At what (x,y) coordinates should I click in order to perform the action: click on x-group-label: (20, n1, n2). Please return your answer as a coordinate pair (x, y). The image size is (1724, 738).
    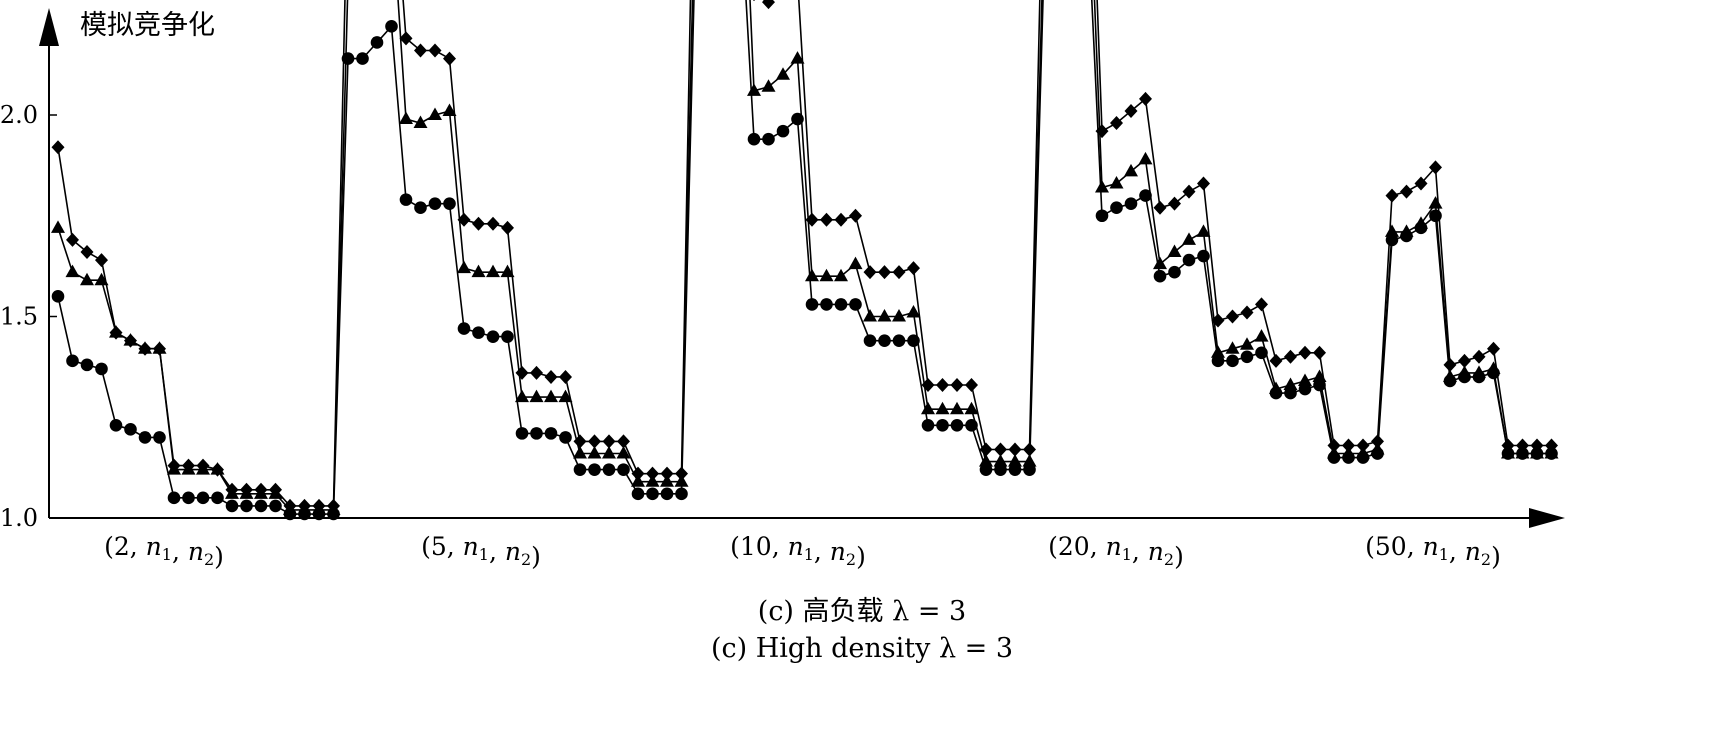
    Looking at the image, I should click on (1116, 551).